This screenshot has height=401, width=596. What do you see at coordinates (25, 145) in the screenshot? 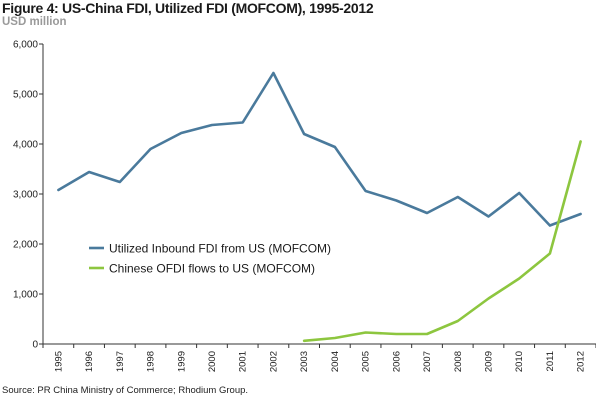
I see `y-tick-label: 4,000` at bounding box center [25, 145].